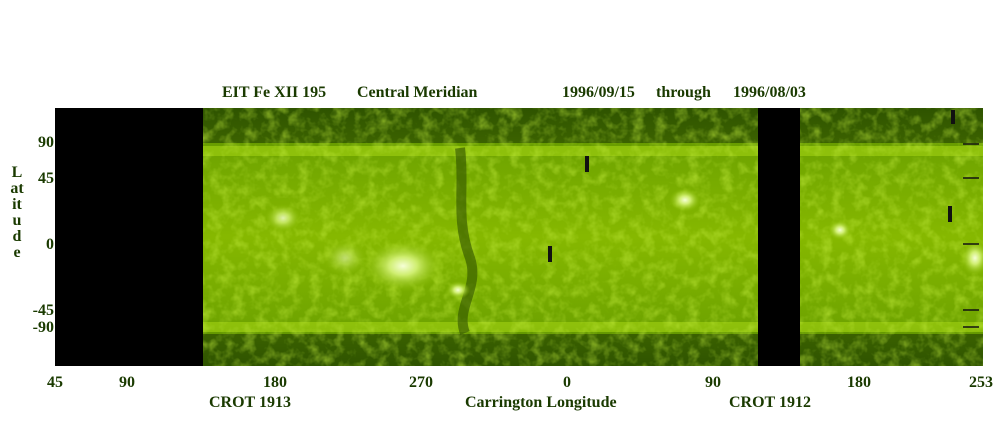 This screenshot has width=1000, height=424. I want to click on crot-right-label: CROT 1912, so click(770, 402).